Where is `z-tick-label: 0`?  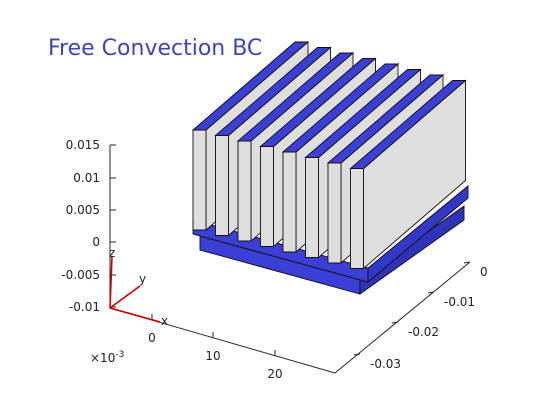
z-tick-label: 0 is located at coordinates (96, 242).